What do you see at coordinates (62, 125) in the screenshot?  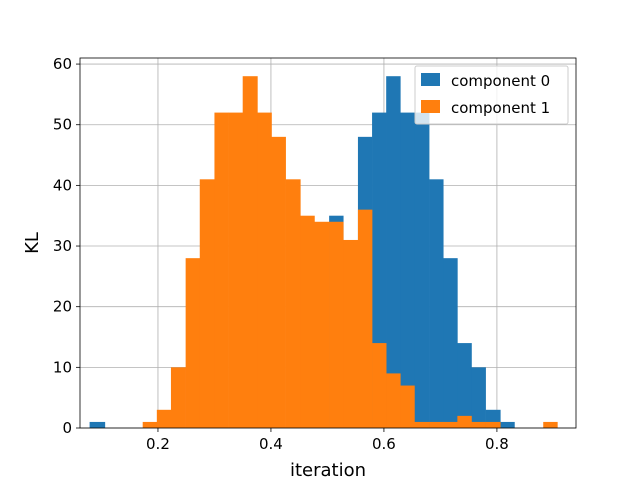 I see `y-tick-label: 50` at bounding box center [62, 125].